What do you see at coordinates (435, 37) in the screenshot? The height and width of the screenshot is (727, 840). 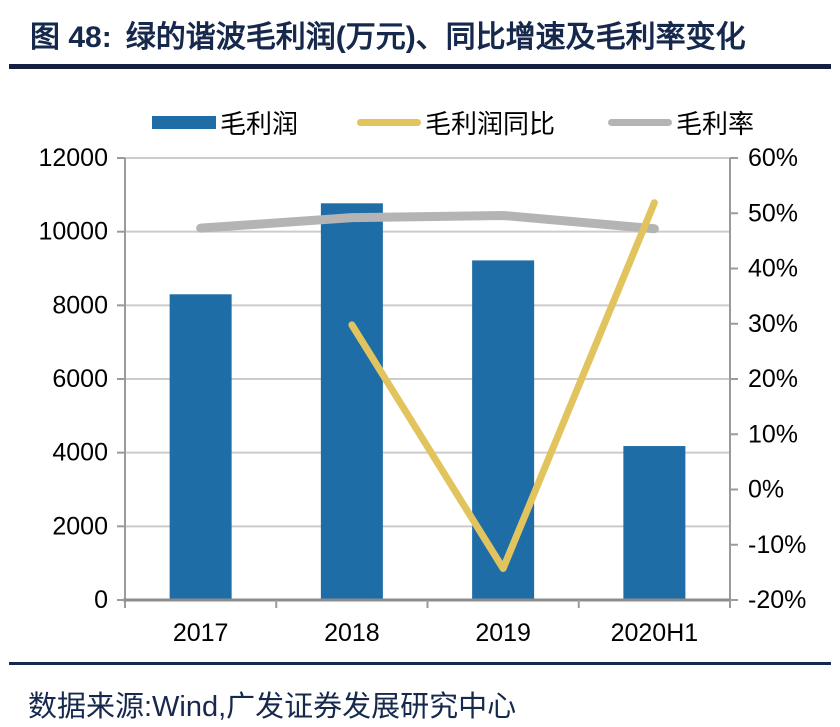 I see `figure-title: 绿的谐波毛利润(万元)、同比增速及毛利率变化` at bounding box center [435, 37].